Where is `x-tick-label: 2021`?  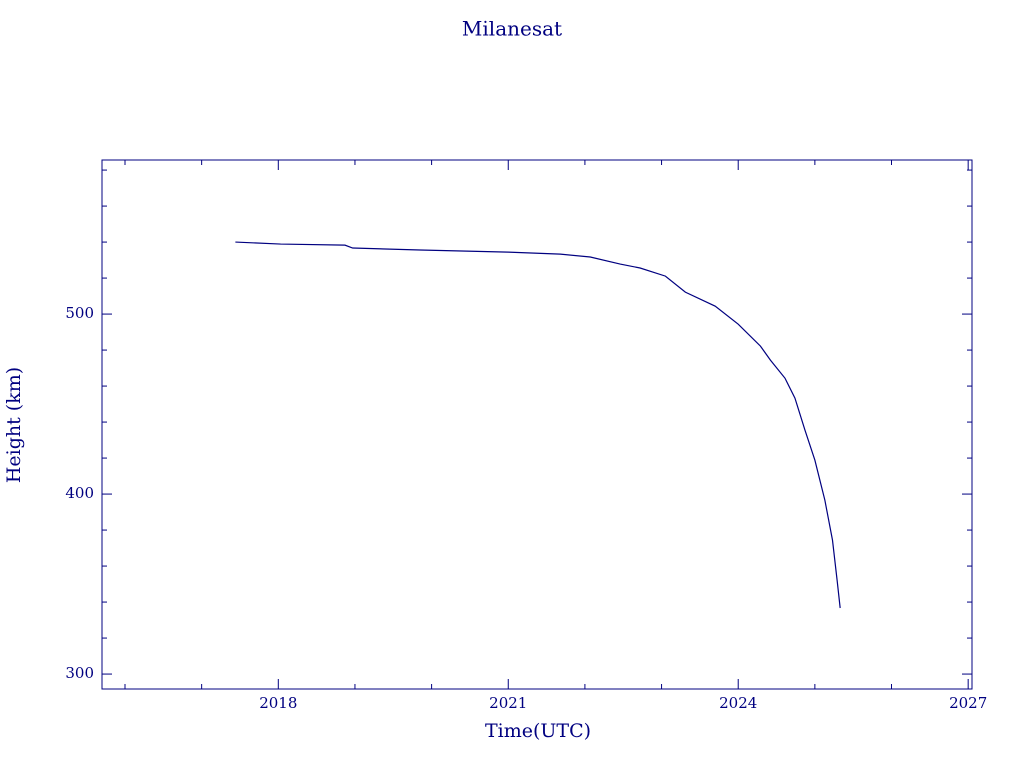 x-tick-label: 2021 is located at coordinates (508, 703).